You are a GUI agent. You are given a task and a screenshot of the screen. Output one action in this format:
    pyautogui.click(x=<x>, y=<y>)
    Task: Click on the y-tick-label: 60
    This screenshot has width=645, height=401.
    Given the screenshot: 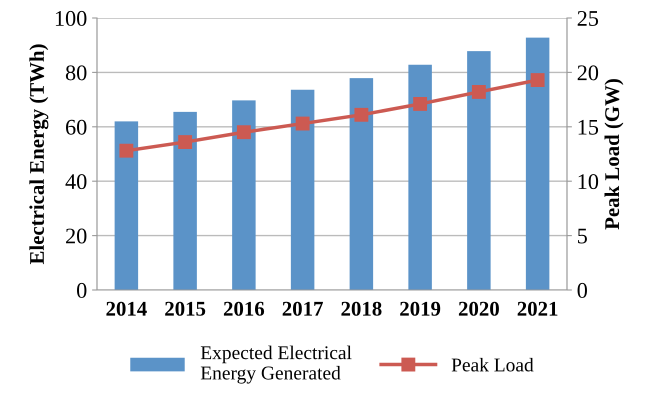 What is the action you would take?
    pyautogui.click(x=76, y=127)
    